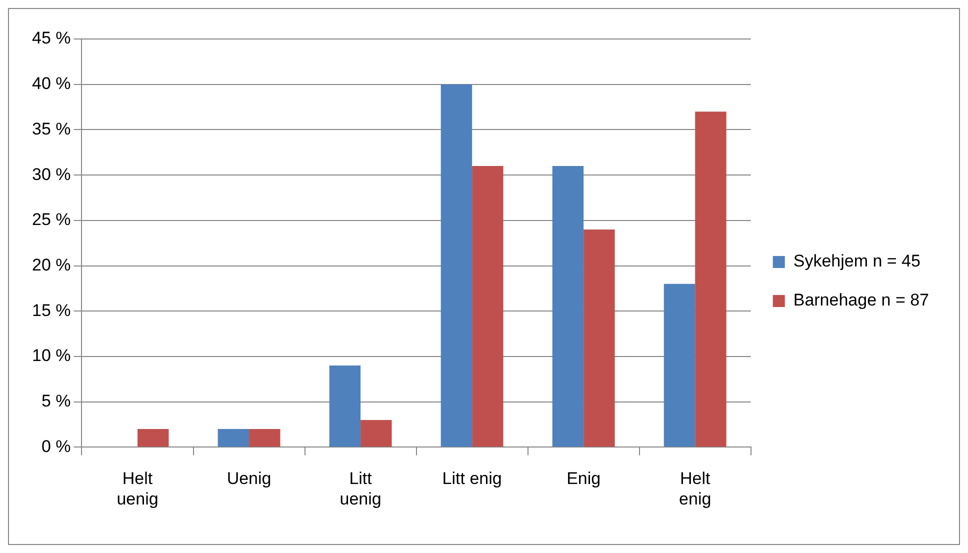 This screenshot has height=553, width=968. Describe the element at coordinates (137, 488) in the screenshot. I see `x-tick-label: Helt uenig` at that location.